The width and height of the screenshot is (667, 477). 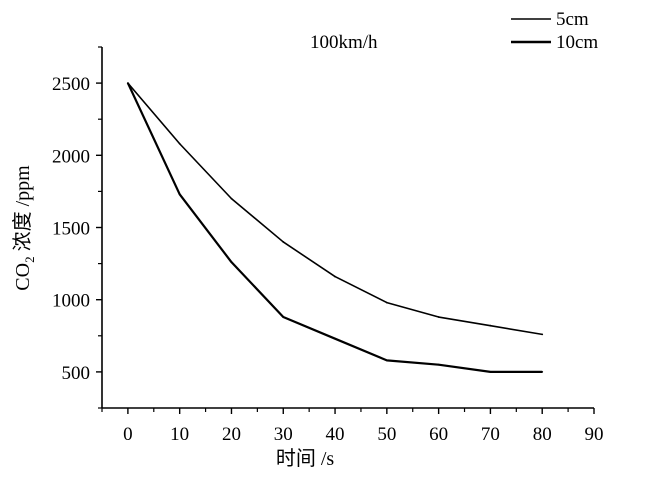 What do you see at coordinates (23, 277) in the screenshot?
I see `y-axis-title-prefix: CO` at bounding box center [23, 277].